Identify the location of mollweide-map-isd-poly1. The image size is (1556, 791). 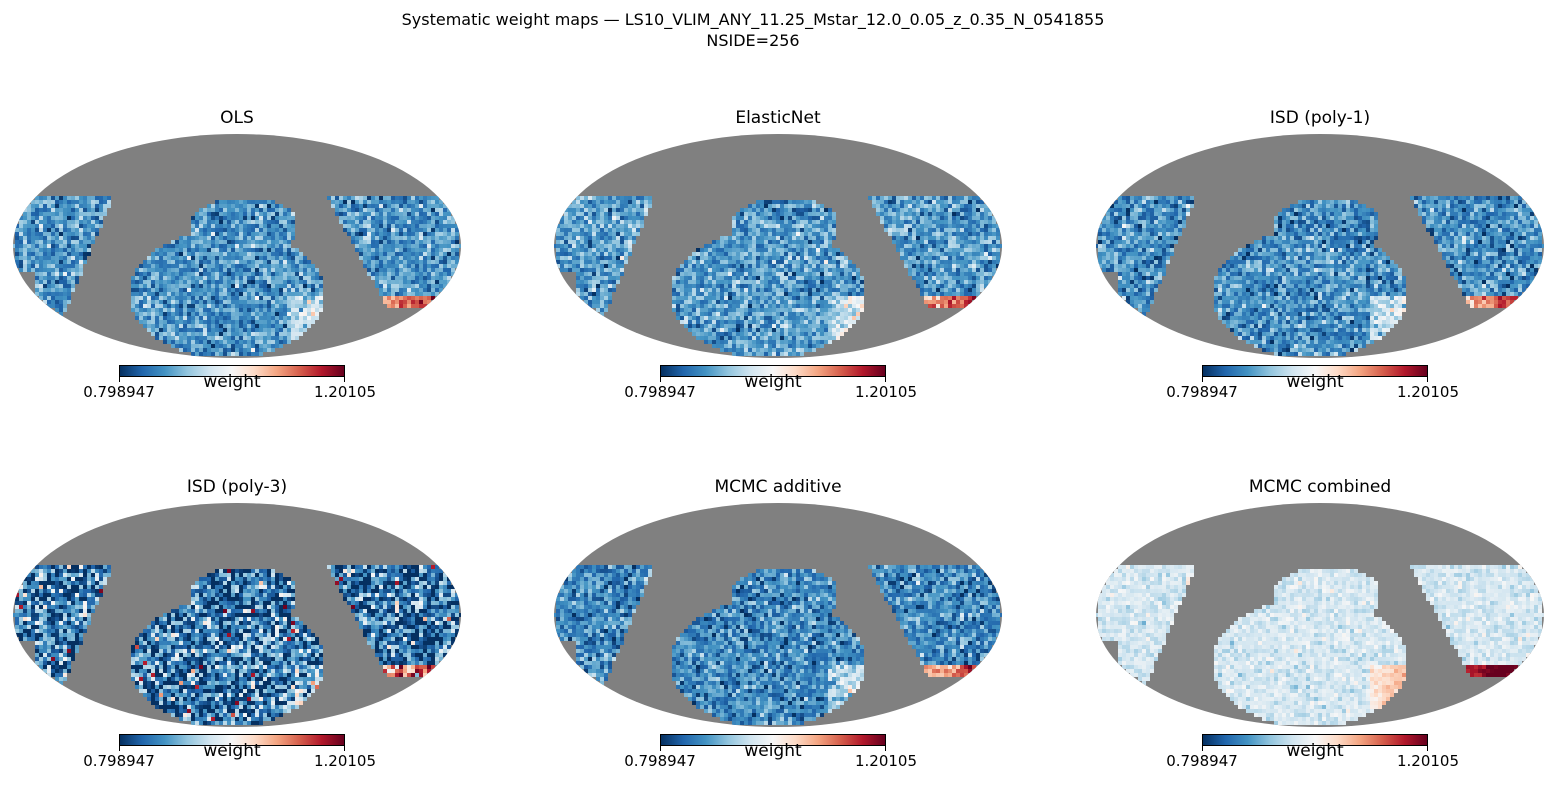
(1320, 246).